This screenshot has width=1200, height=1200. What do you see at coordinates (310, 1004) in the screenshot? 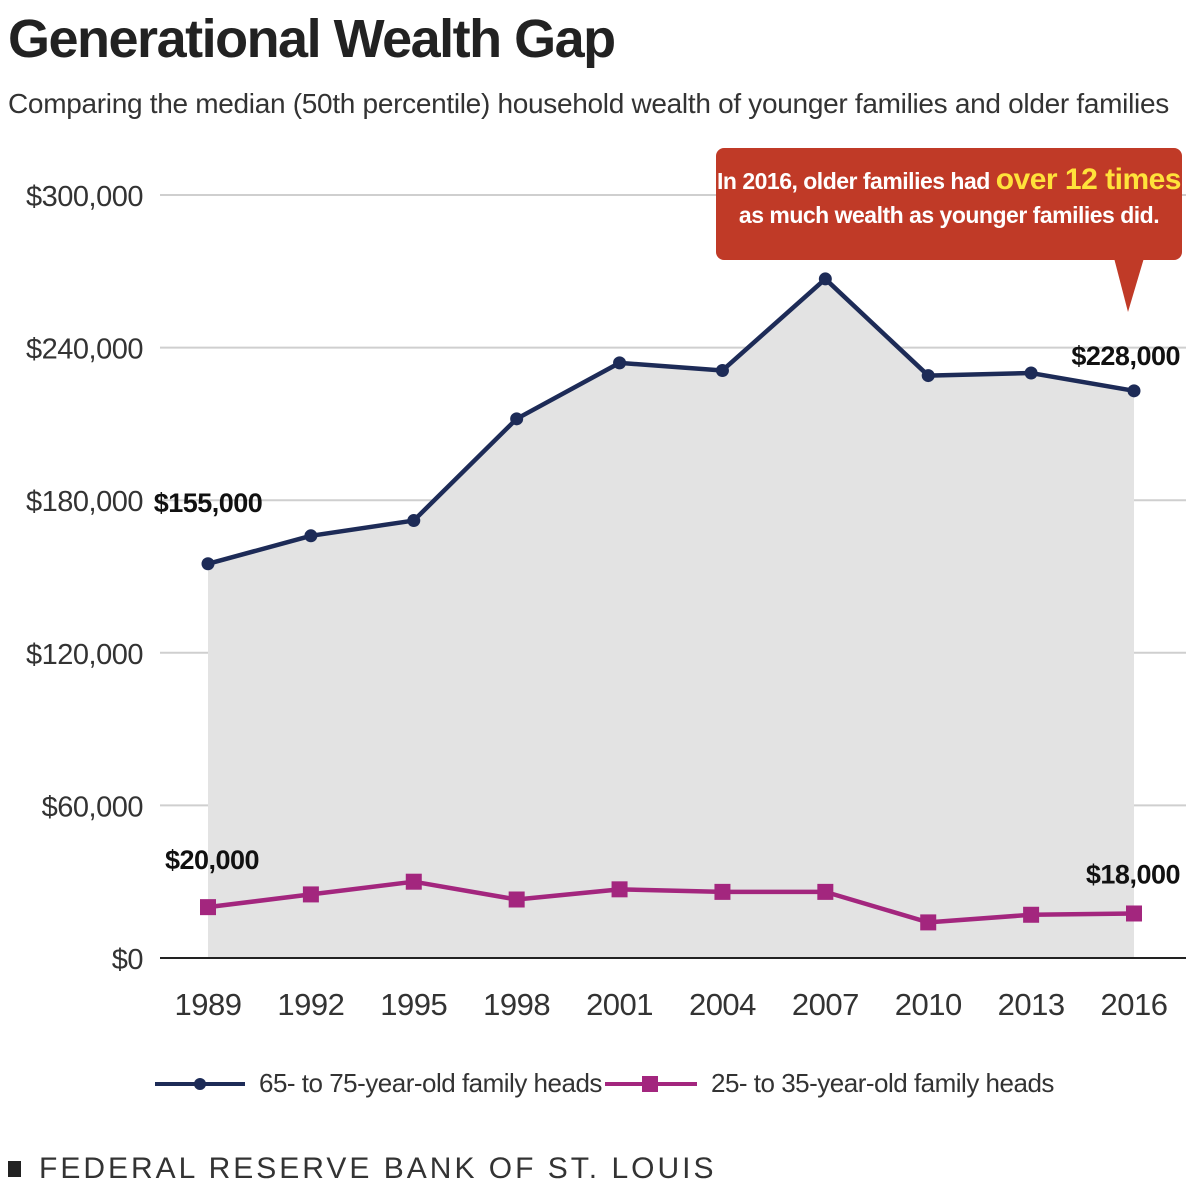
I see `x-tick-label: 1992` at bounding box center [310, 1004].